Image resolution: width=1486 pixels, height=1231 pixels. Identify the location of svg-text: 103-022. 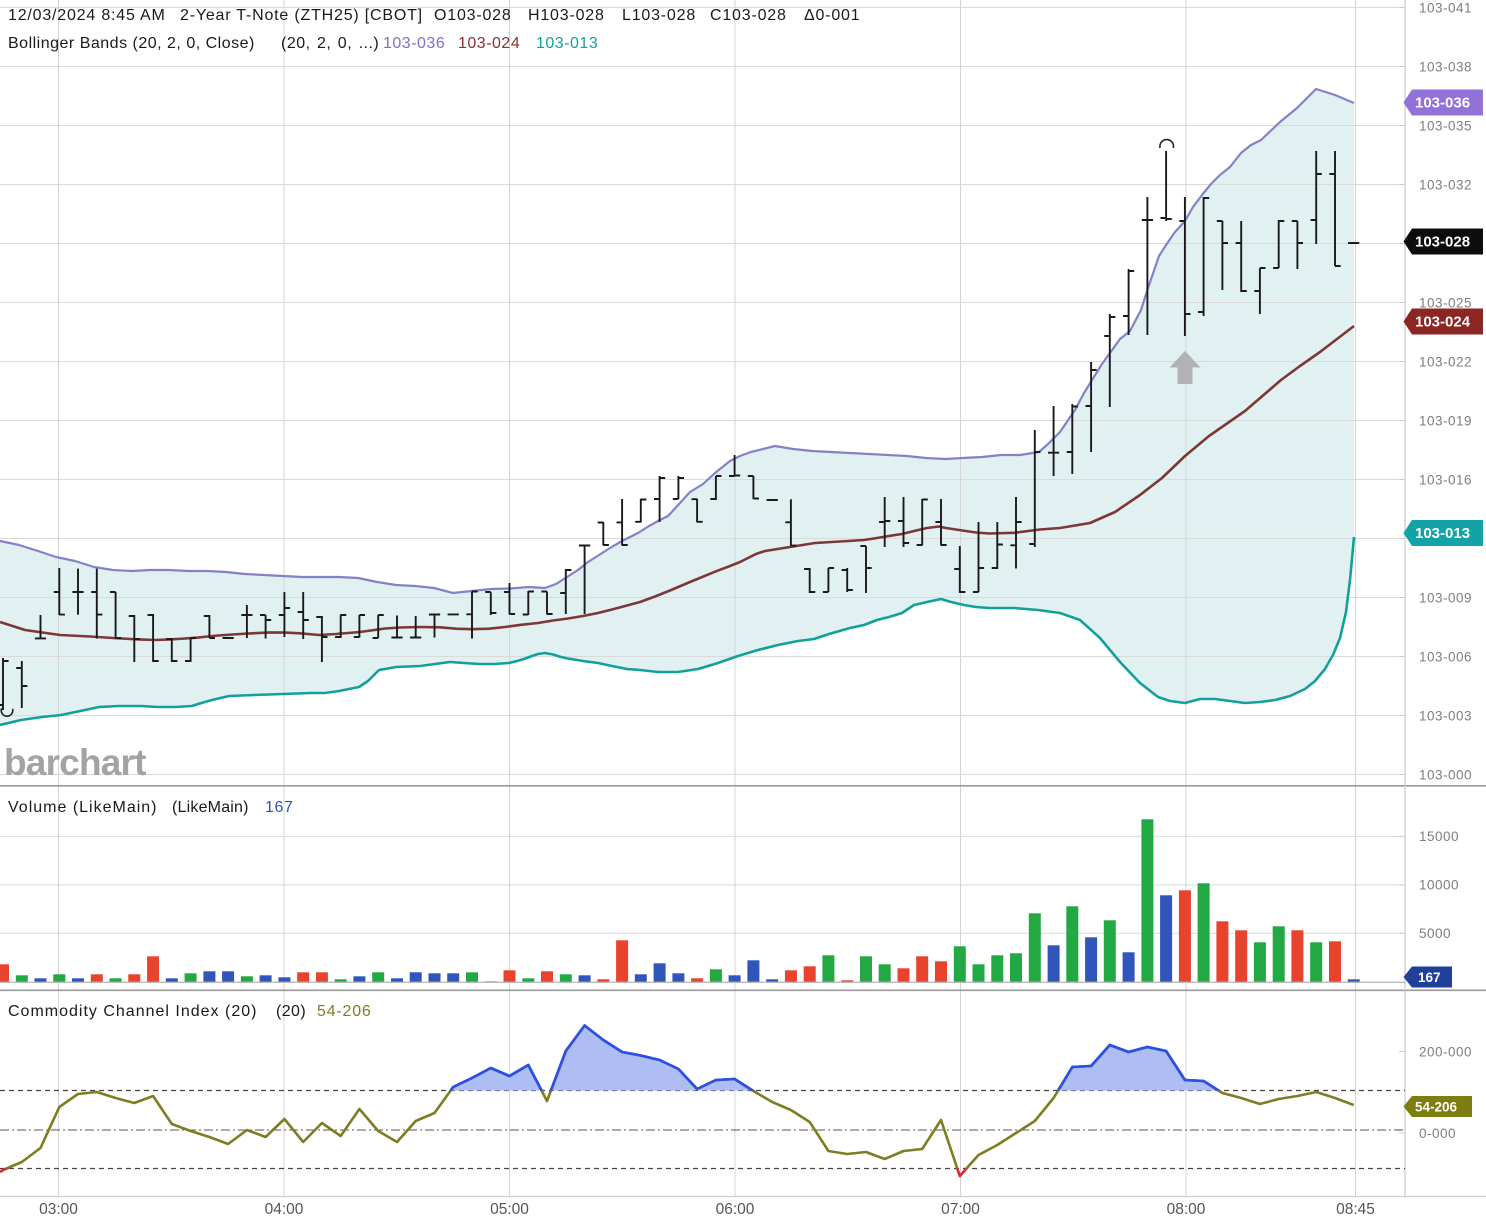
(1445, 361).